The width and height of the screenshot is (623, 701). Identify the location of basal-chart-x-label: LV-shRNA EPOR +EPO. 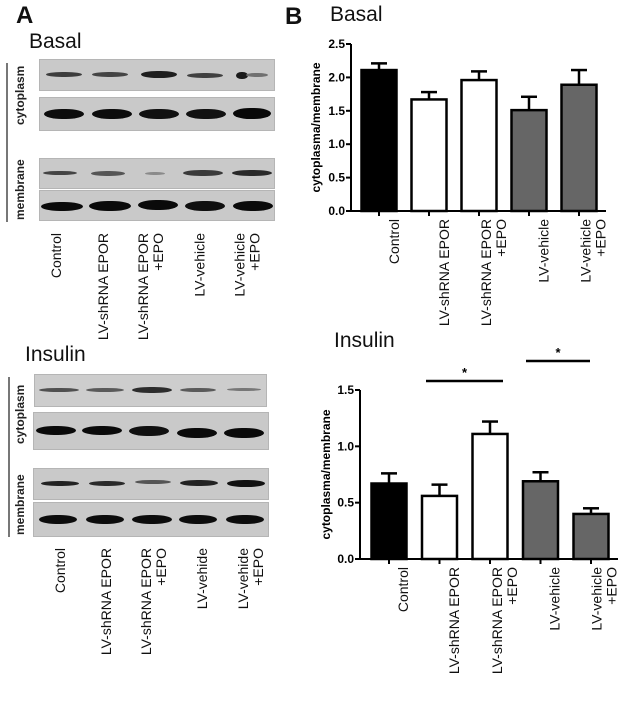
(493, 273).